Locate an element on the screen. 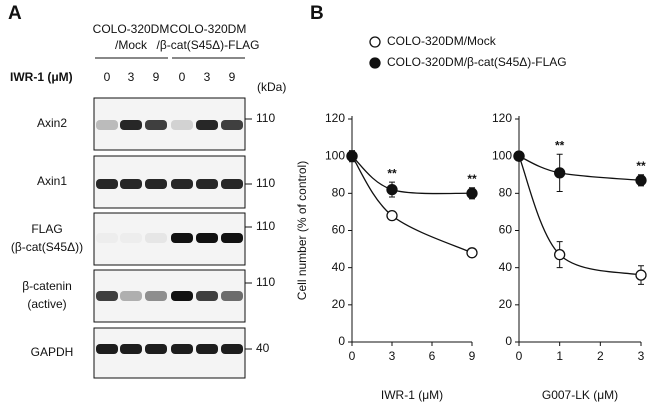  panel-label: A is located at coordinates (15, 13).